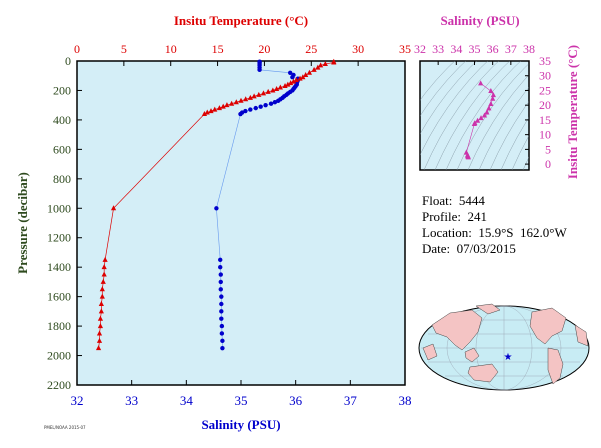 This screenshot has width=601, height=448. I want to click on temperature-tick-label: 25, so click(311, 49).